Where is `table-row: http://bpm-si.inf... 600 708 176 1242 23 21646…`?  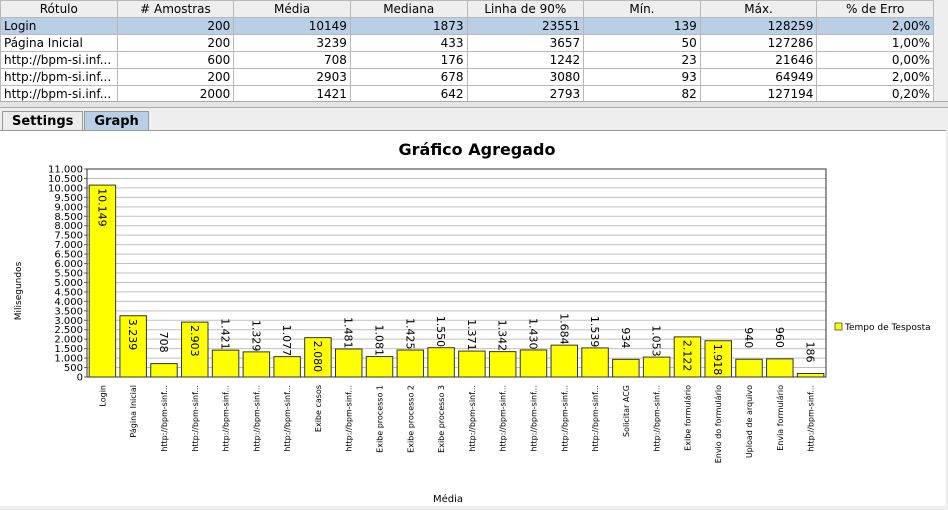 table-row: http://bpm-si.inf... 600 708 176 1242 23 21646… is located at coordinates (467, 60).